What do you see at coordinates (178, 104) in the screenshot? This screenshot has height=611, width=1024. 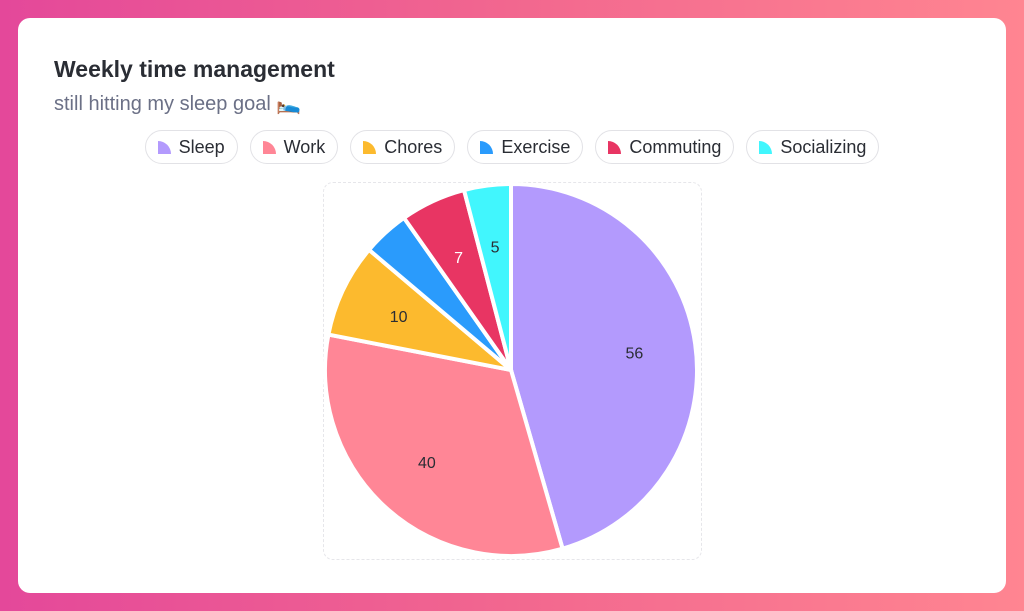 I see `chart-subtitle: still hitting my sleep goal 🛌` at bounding box center [178, 104].